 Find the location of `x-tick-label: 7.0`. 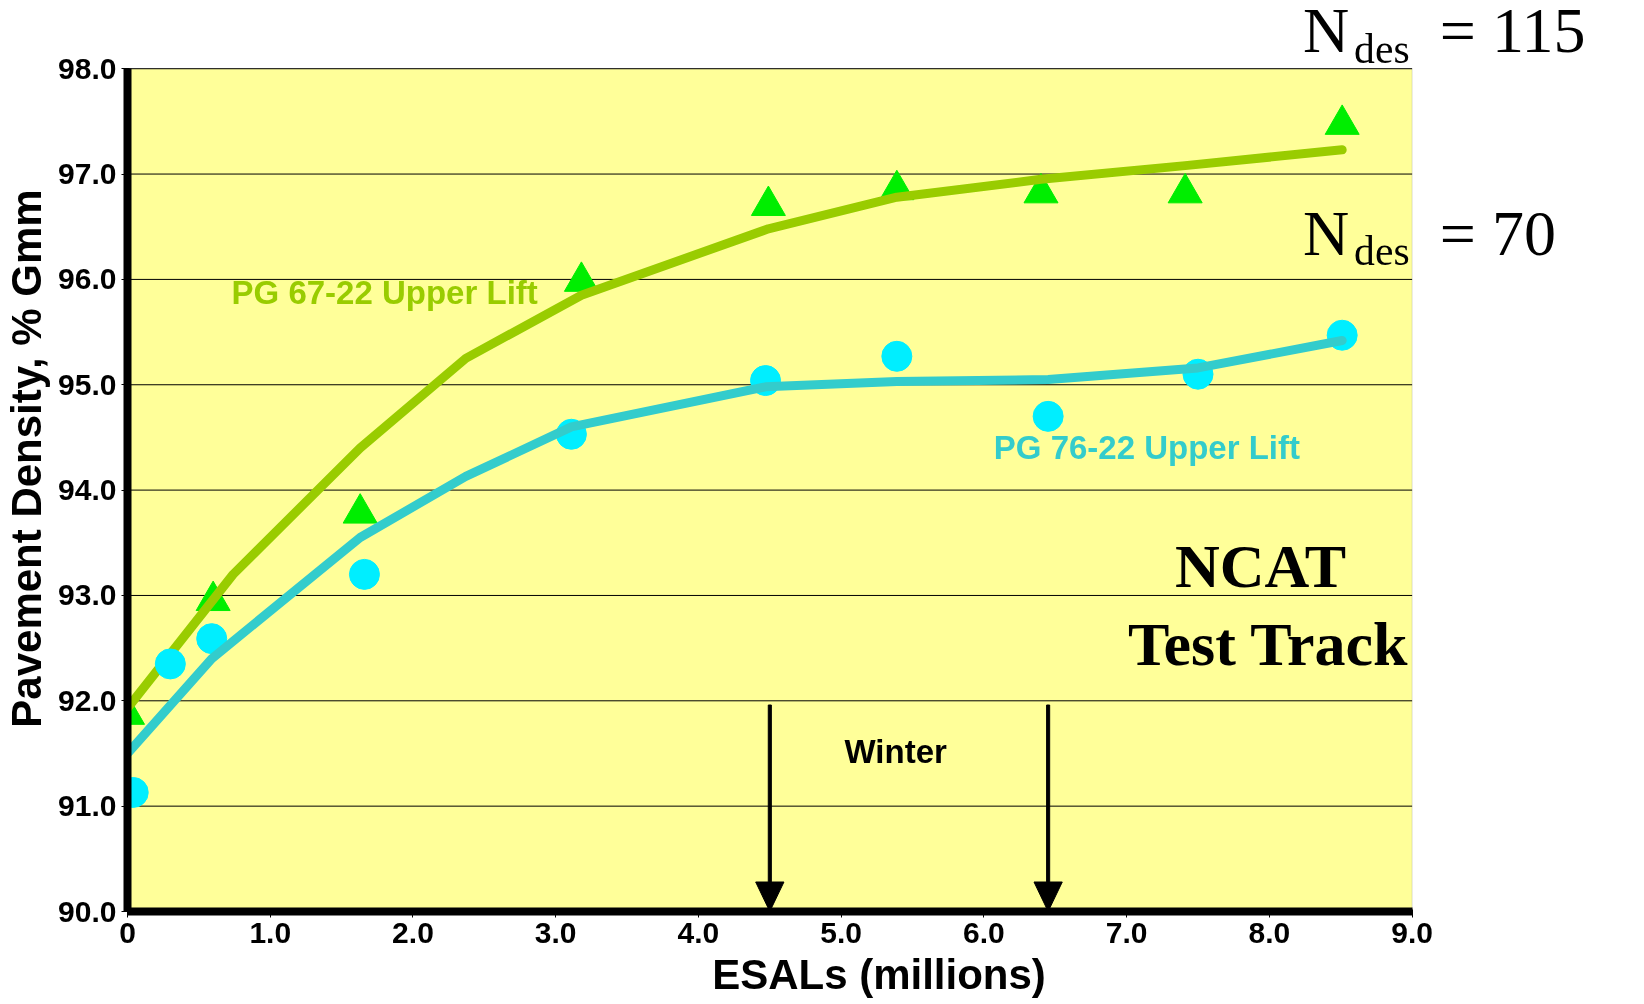

x-tick-label: 7.0 is located at coordinates (1126, 932).